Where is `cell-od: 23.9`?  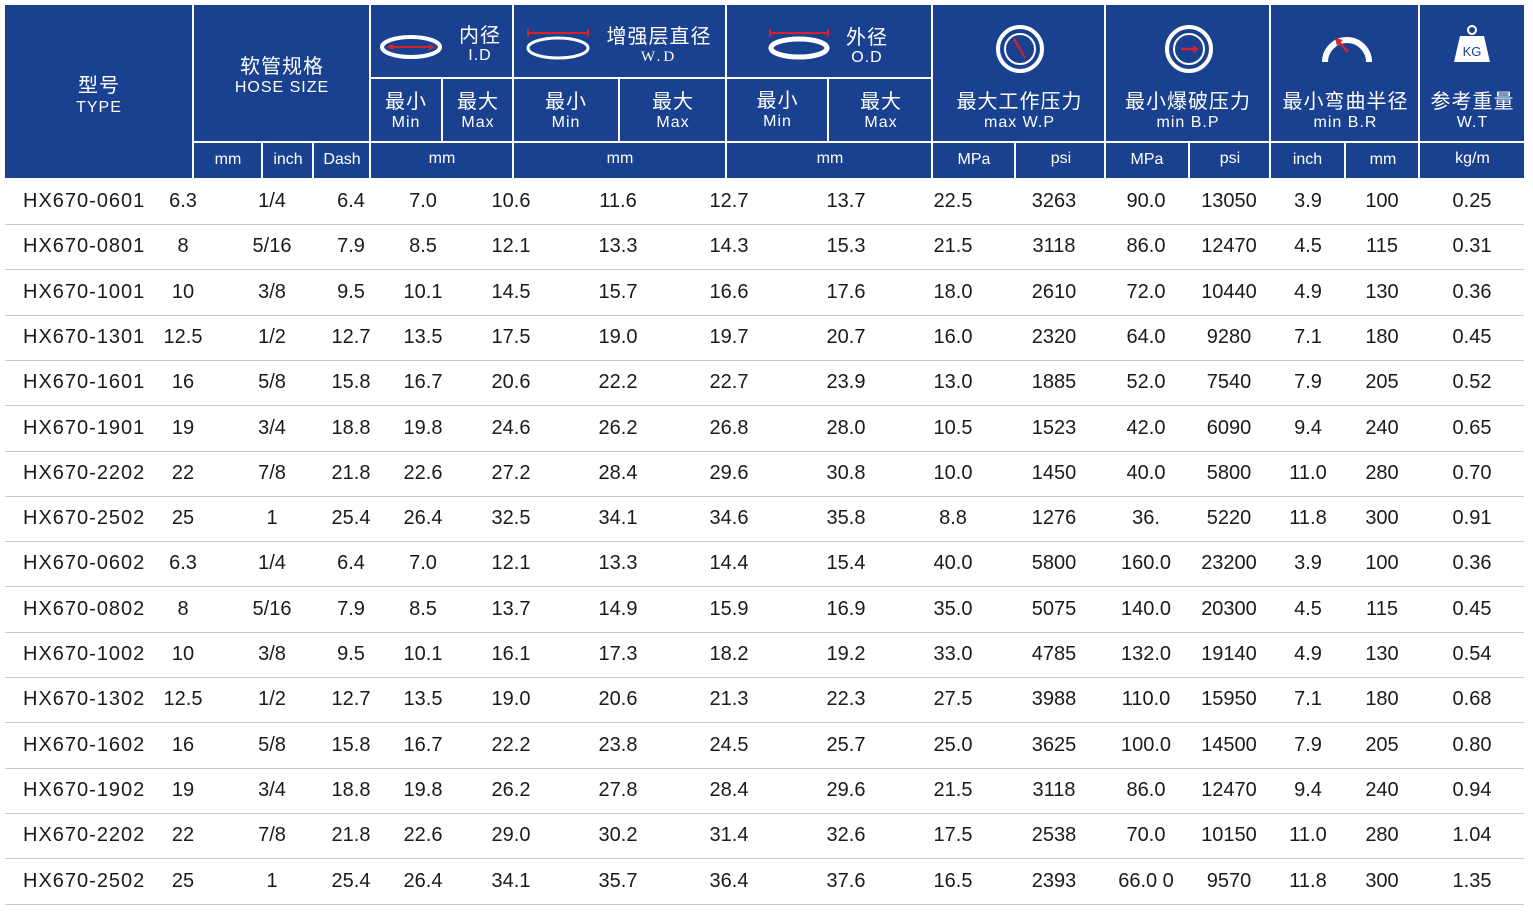
cell-od: 23.9 is located at coordinates (846, 382).